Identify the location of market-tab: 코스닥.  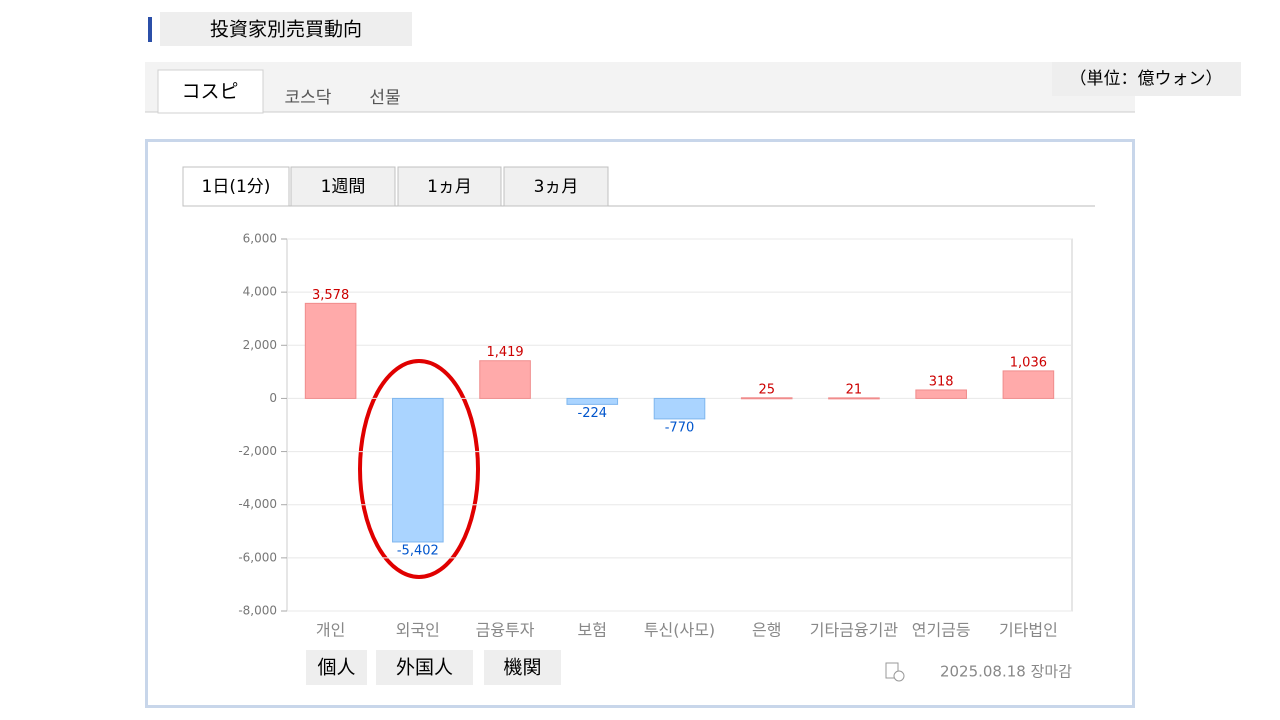
(308, 98).